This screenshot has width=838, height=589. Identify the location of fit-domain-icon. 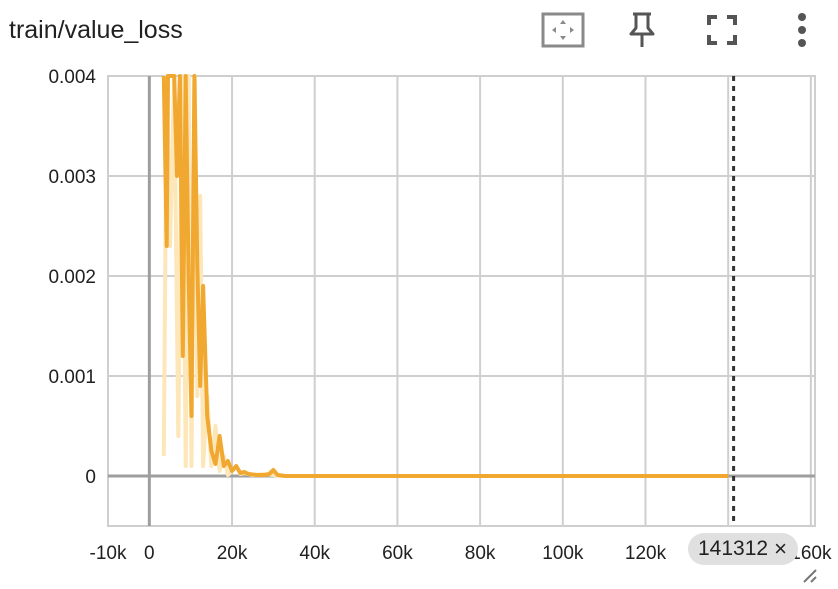
(563, 30).